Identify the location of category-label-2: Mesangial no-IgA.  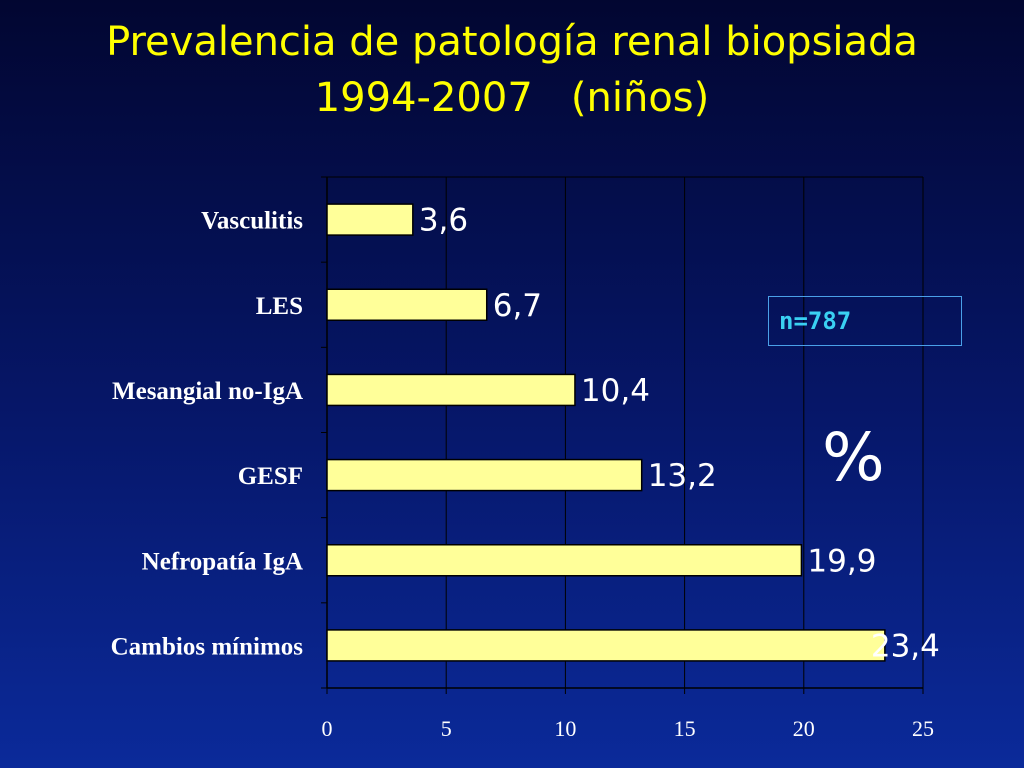
(207, 391).